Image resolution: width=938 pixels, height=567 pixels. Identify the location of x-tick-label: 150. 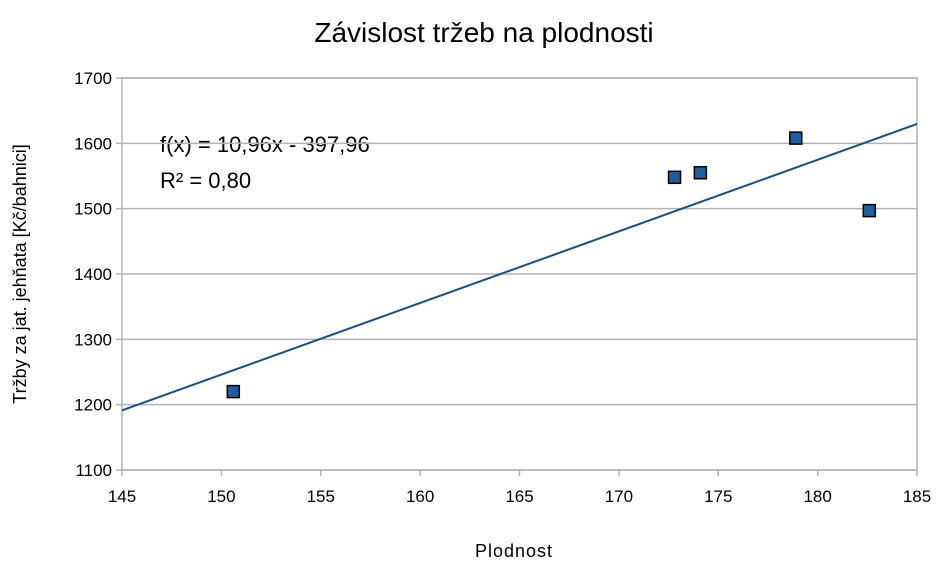
(221, 496).